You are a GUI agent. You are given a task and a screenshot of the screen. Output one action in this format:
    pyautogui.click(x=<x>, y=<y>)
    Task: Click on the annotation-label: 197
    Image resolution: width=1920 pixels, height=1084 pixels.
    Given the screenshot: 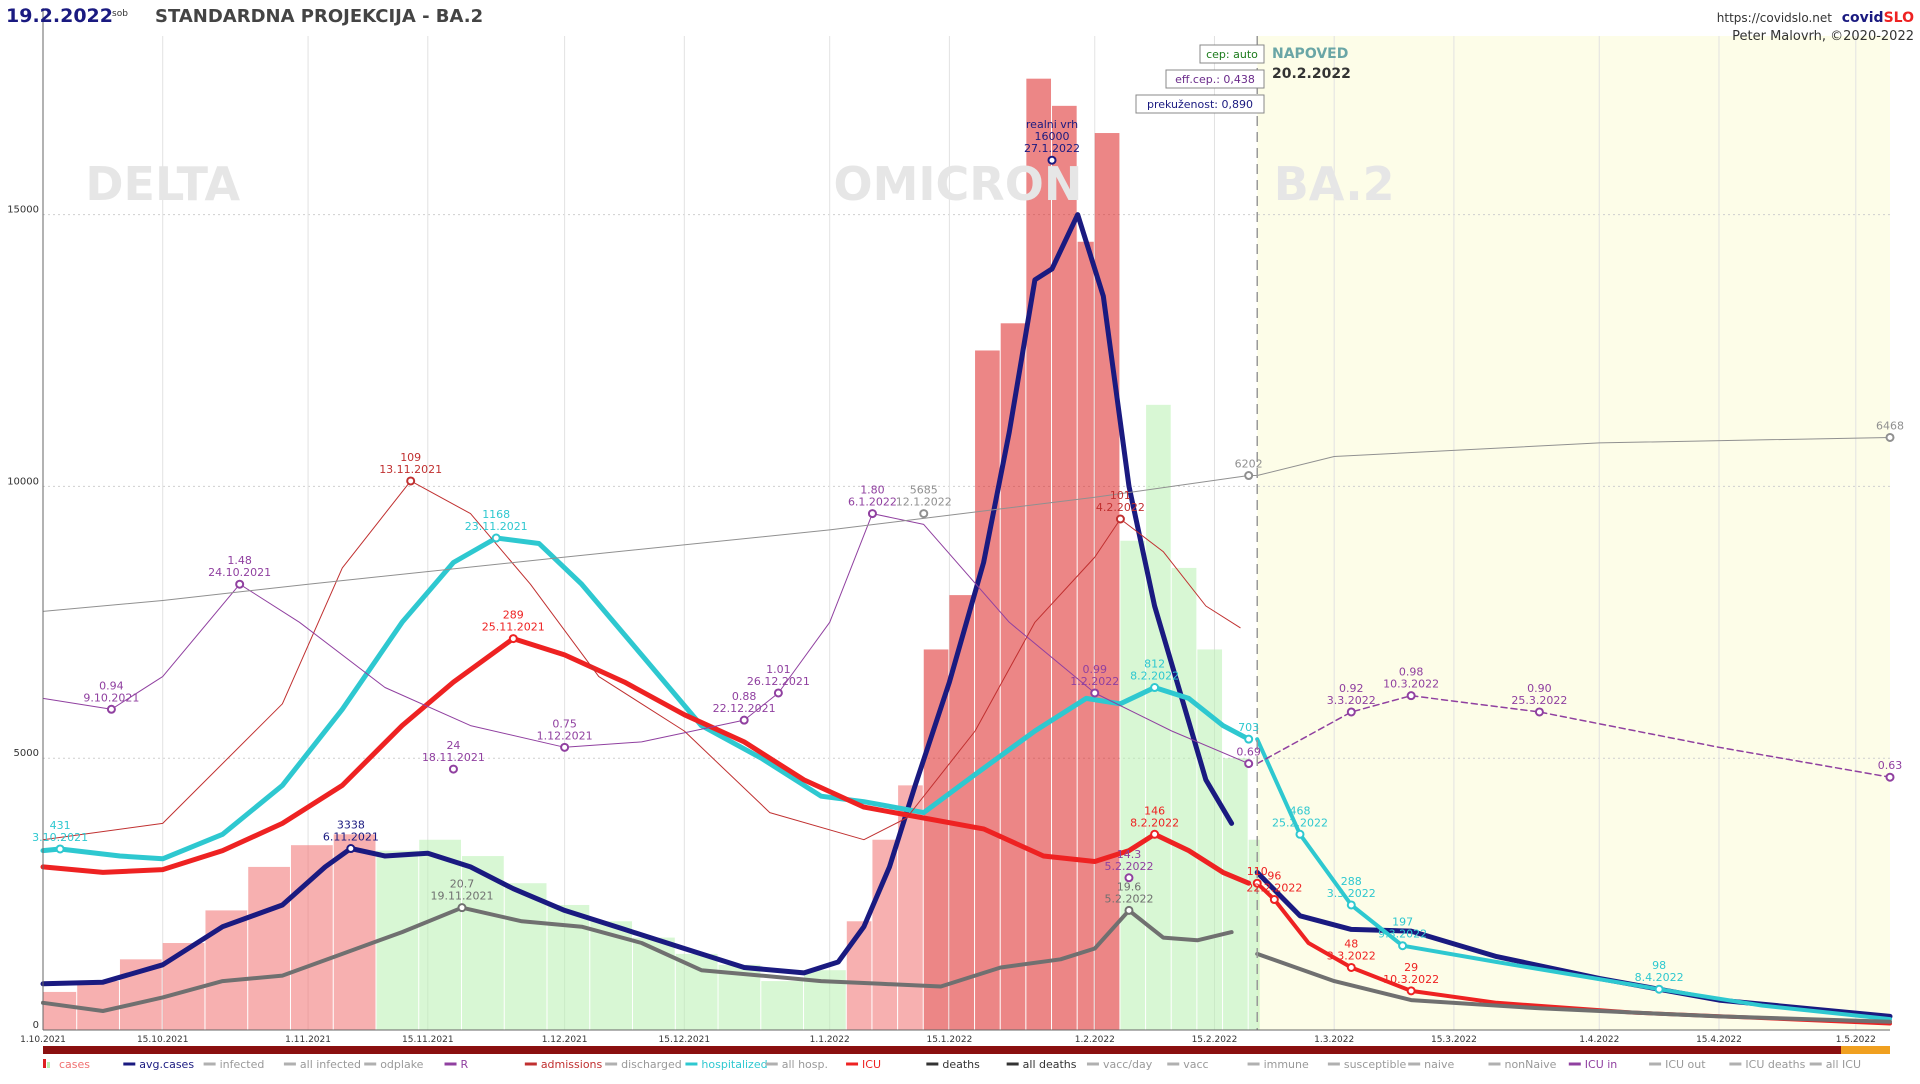 What is the action you would take?
    pyautogui.click(x=1402, y=922)
    